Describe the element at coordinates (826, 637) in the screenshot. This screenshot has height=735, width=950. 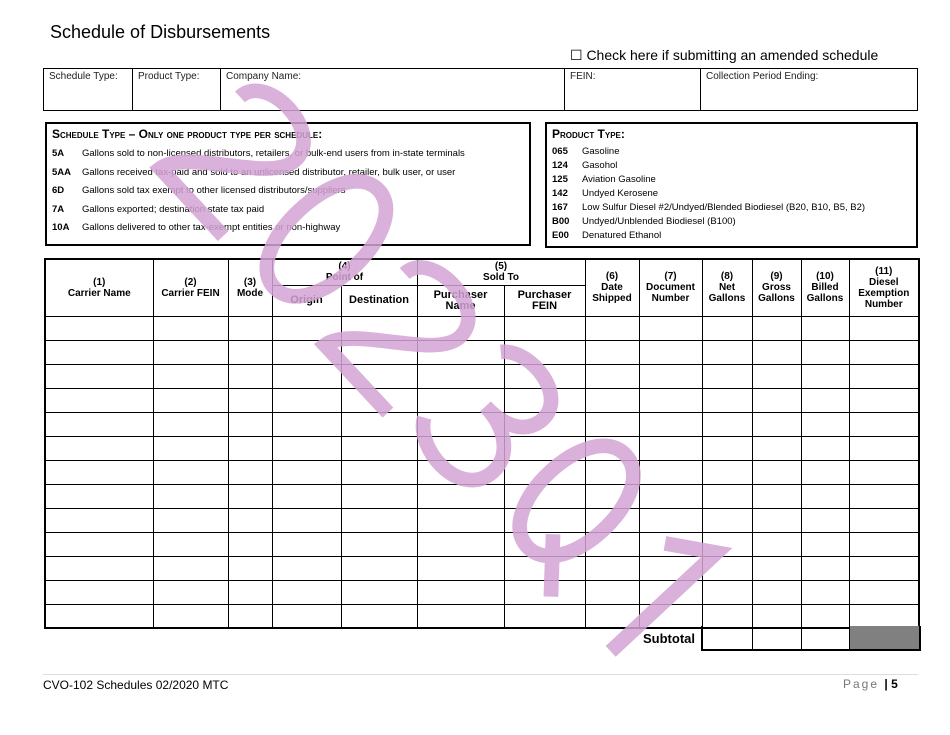
I see `subtotal-billed-gallons` at that location.